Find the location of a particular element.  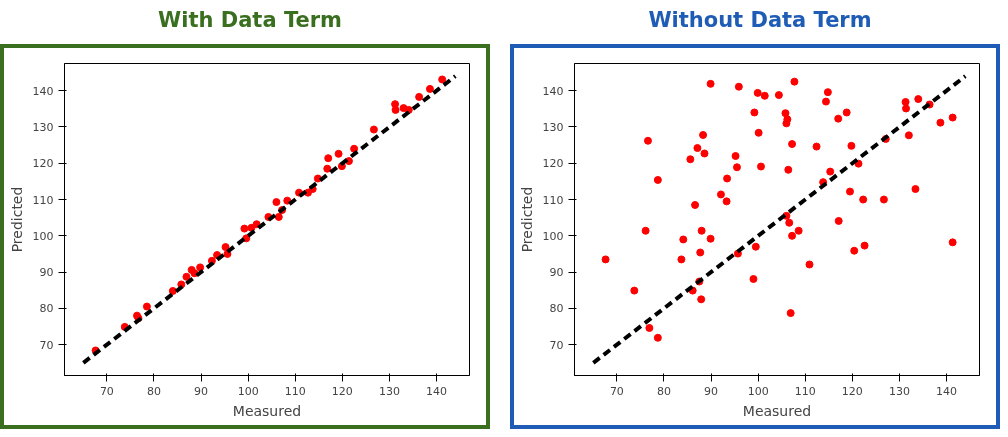

chart-title: With Data Term is located at coordinates (250, 20).